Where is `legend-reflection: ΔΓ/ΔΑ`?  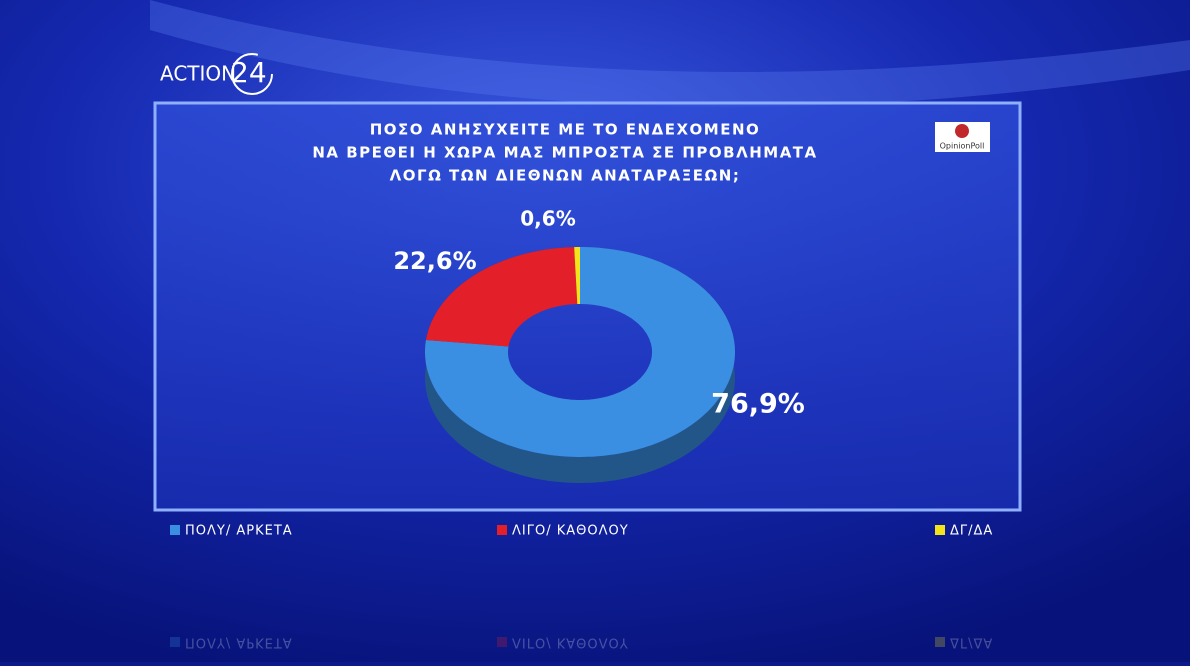 legend-reflection: ΔΓ/ΔΑ is located at coordinates (971, 642).